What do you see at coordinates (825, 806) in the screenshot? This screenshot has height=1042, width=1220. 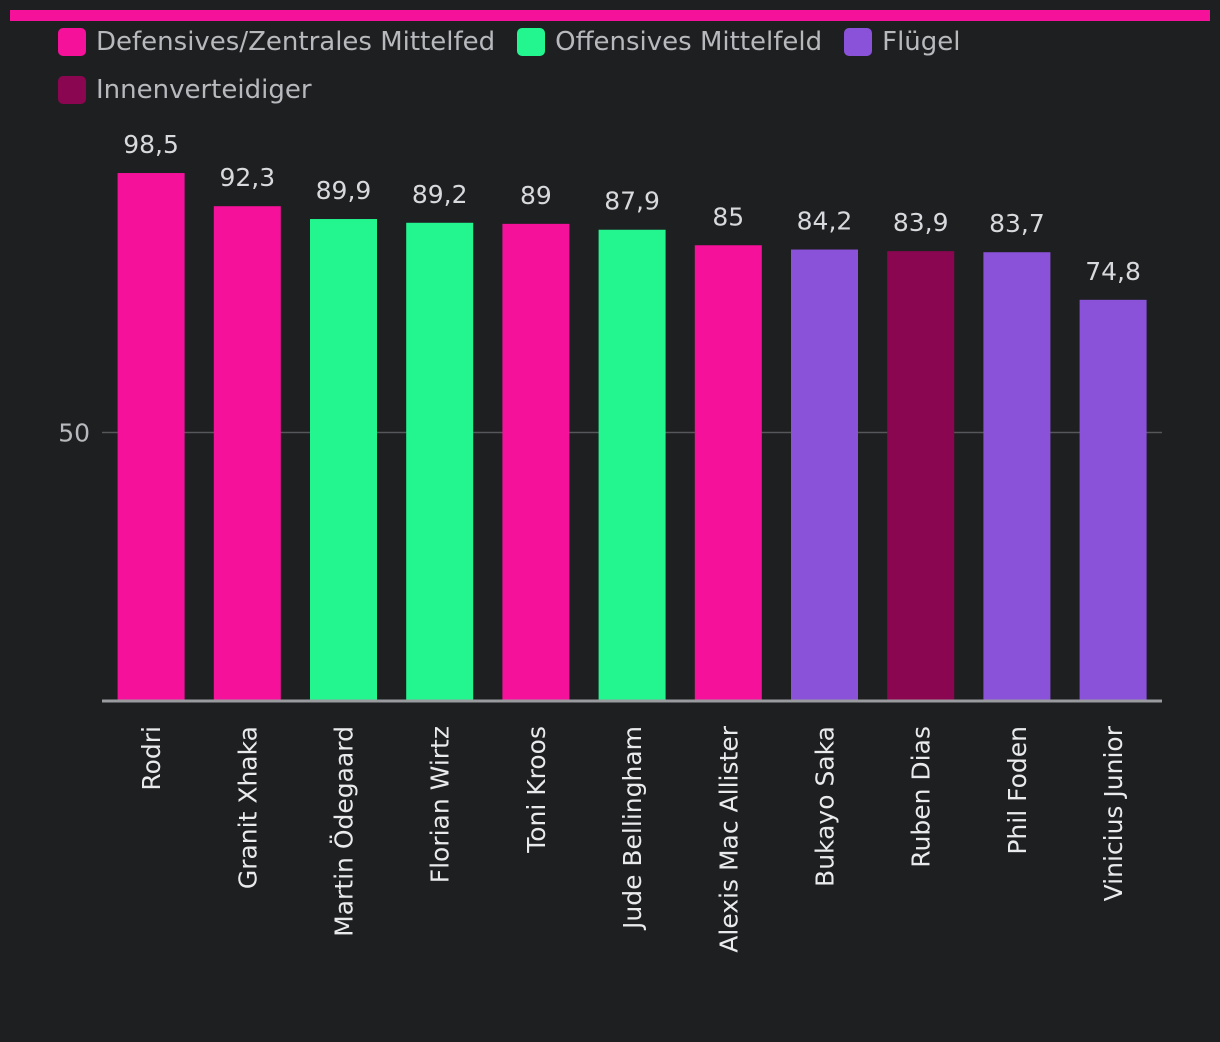 I see `category-label: Bukayo Saka` at bounding box center [825, 806].